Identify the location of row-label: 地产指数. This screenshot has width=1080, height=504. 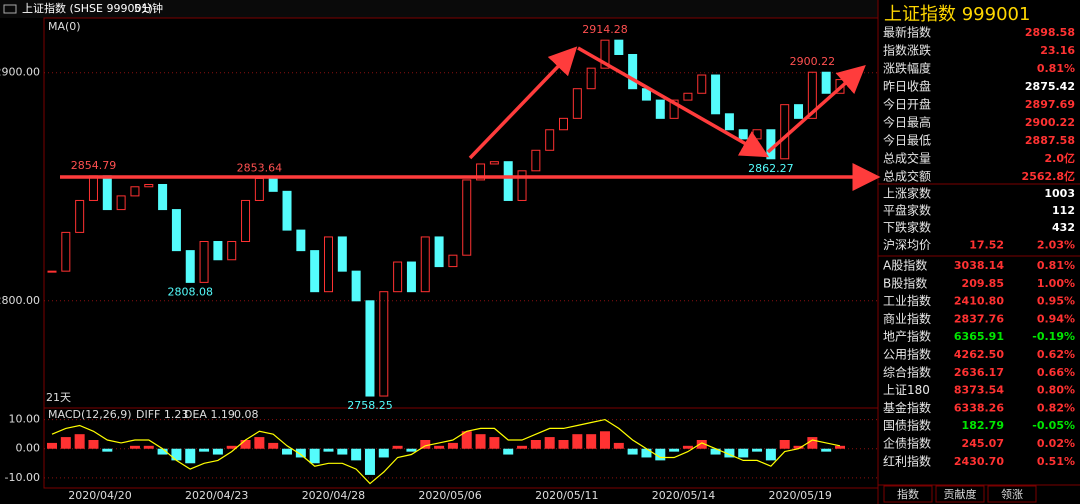
(907, 336).